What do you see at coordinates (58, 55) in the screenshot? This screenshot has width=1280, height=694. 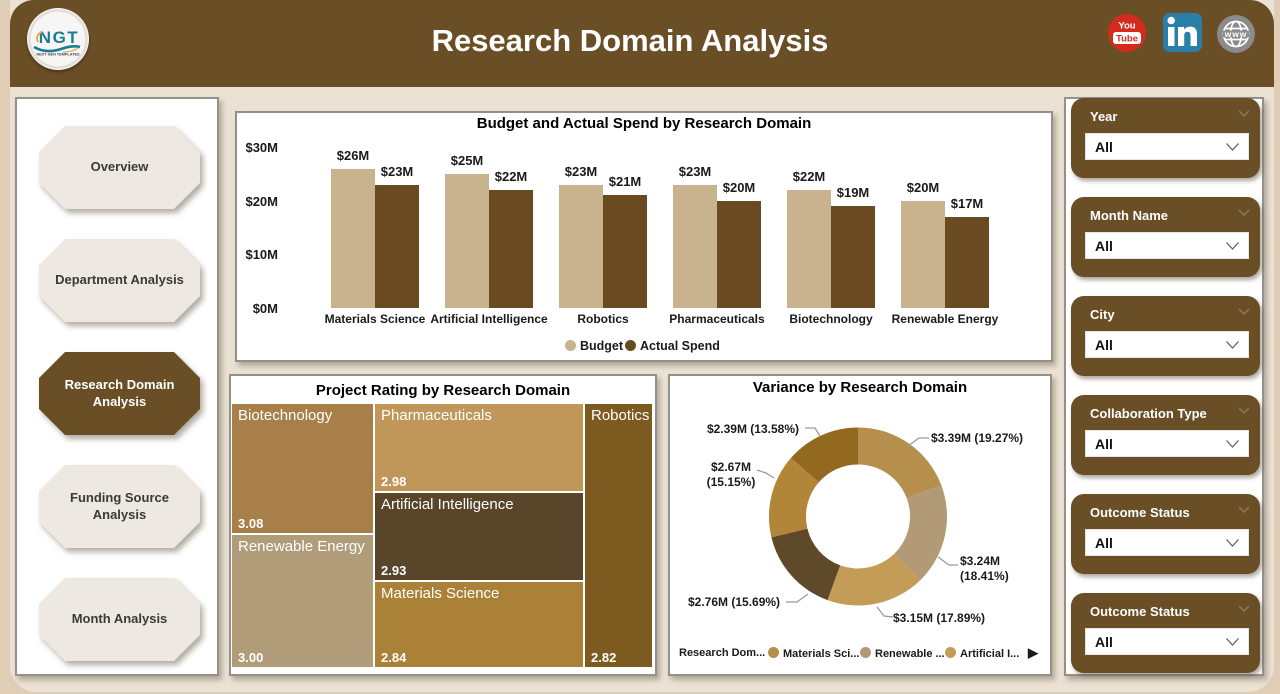 I see `svg-text: NEXT GEN TEMPLATES` at bounding box center [58, 55].